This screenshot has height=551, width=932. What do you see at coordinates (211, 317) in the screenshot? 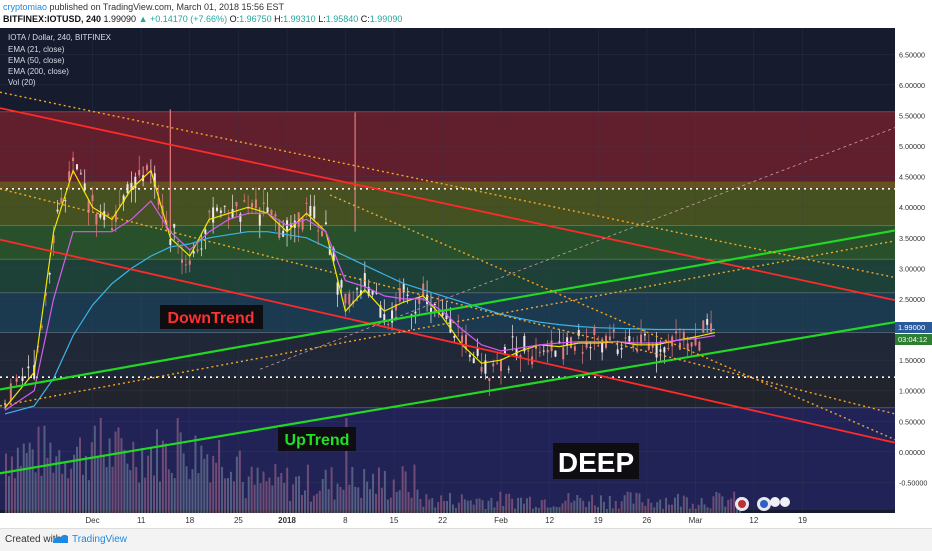
I see `downtrend-annotation: DownTrend` at bounding box center [211, 317].